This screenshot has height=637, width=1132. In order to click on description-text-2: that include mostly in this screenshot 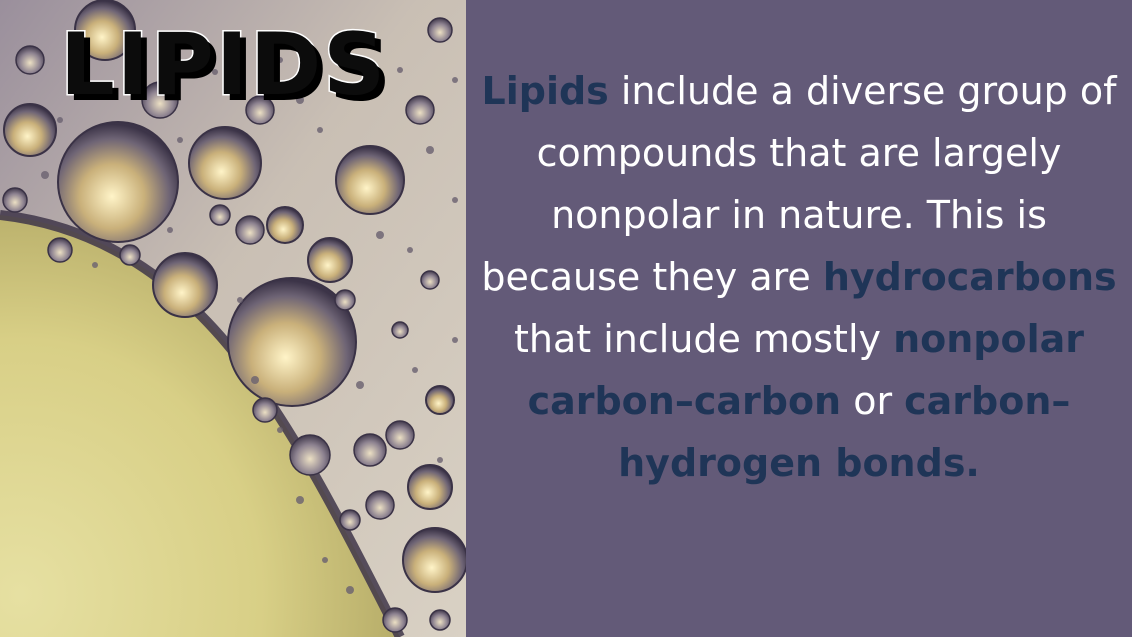, I will do `click(703, 339)`.